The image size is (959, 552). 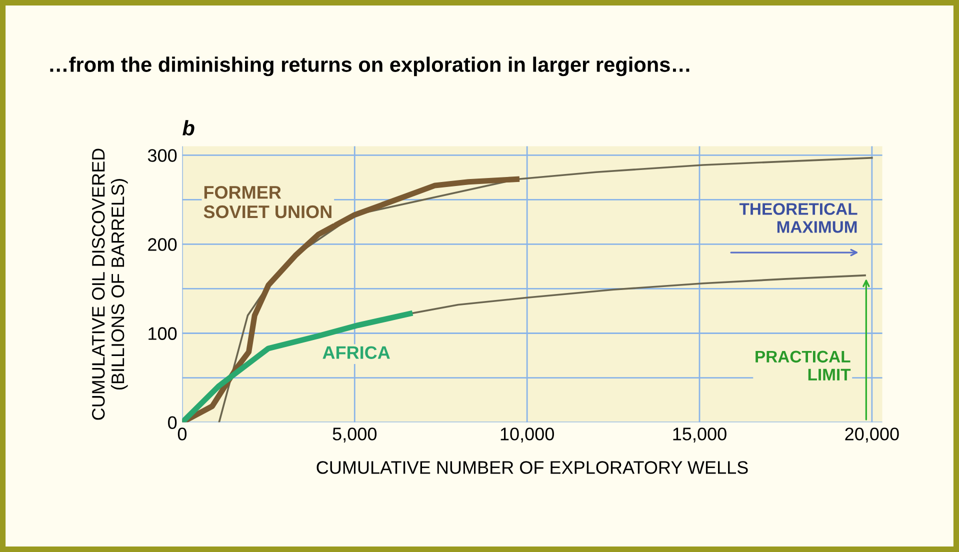 I want to click on y-axis-title: CUMULATIVE OIL DISCOVERED (BILLIONS OF BARRELS), so click(x=110, y=284).